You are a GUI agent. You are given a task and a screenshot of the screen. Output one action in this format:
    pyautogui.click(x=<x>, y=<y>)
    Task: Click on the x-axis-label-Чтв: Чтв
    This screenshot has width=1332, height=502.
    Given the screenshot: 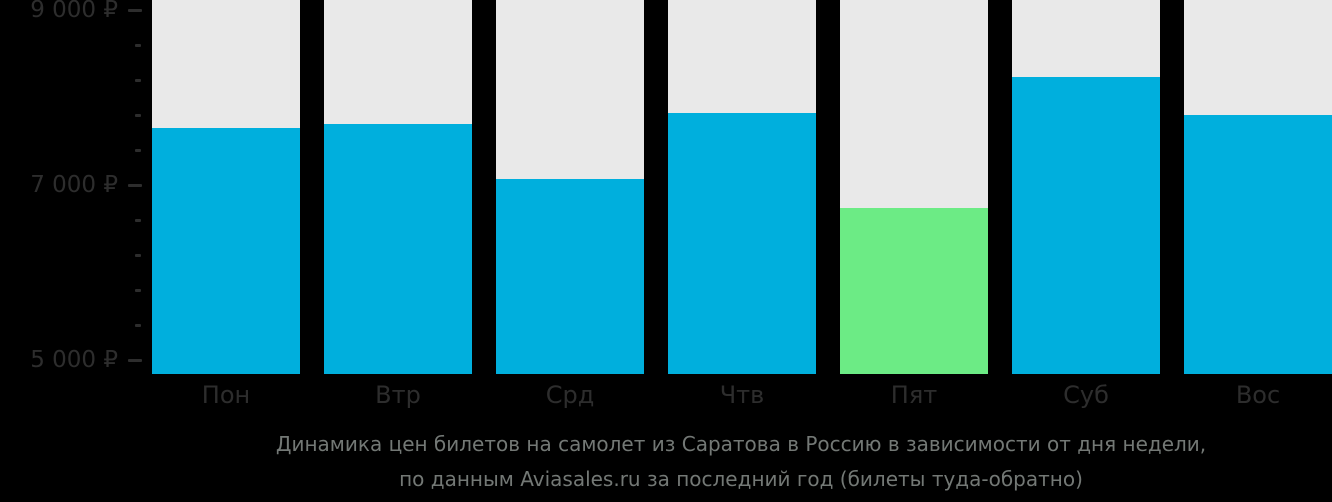 What is the action you would take?
    pyautogui.click(x=742, y=395)
    